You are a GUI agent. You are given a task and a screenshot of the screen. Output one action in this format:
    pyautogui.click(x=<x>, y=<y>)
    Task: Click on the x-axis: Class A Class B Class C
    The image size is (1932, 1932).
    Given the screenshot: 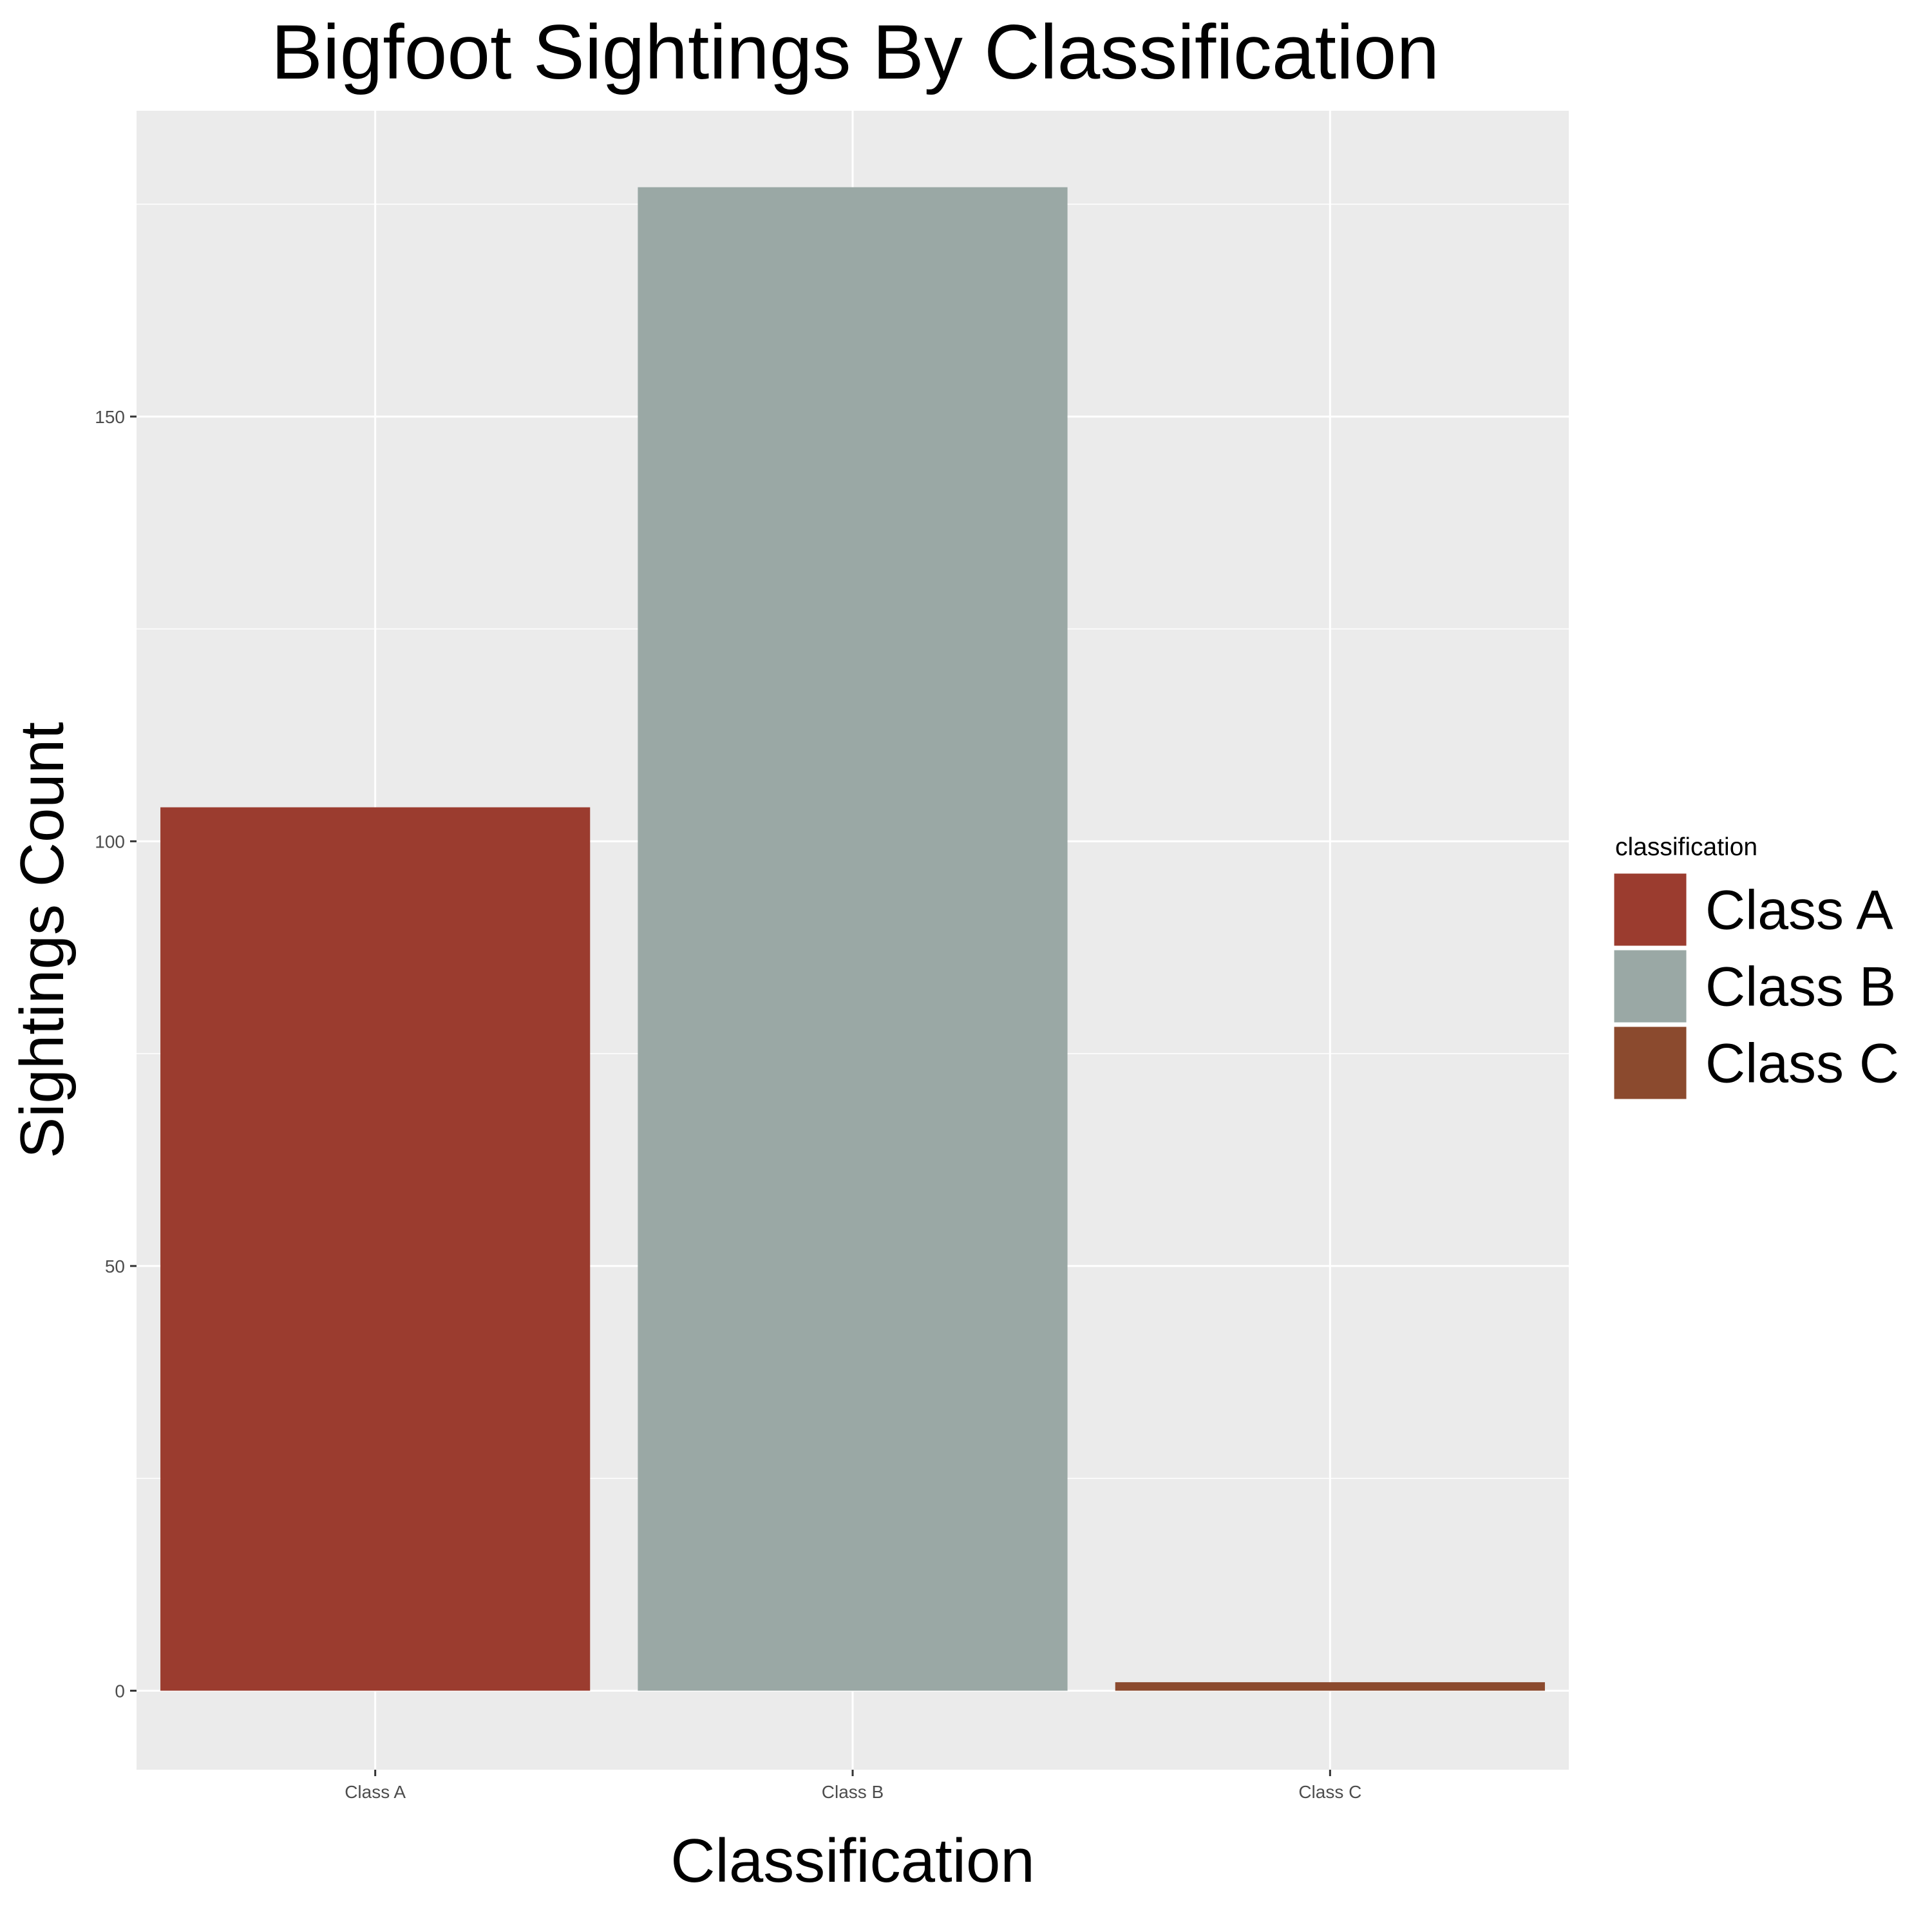 What is the action you would take?
    pyautogui.click(x=853, y=1786)
    